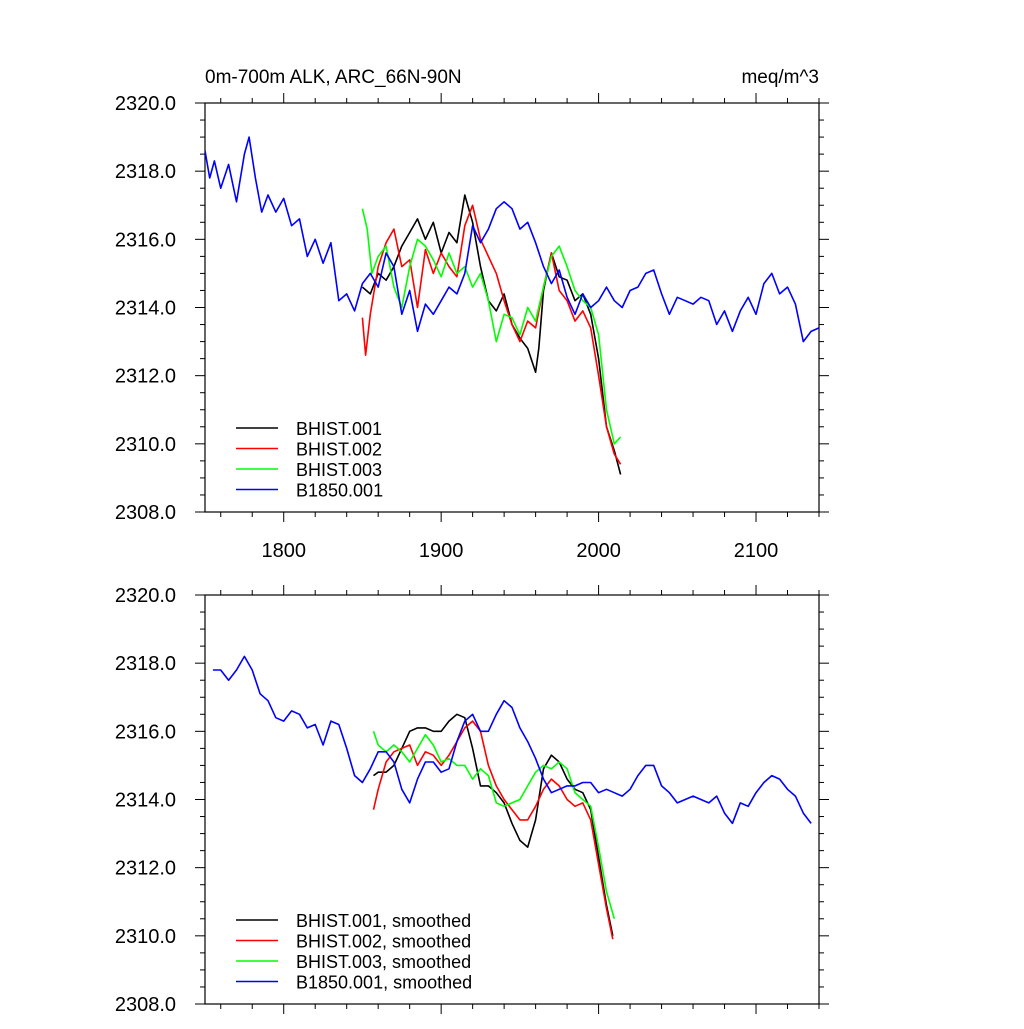 This screenshot has height=1029, width=1024. I want to click on series-line-bhist-002-smoothed, so click(493, 830).